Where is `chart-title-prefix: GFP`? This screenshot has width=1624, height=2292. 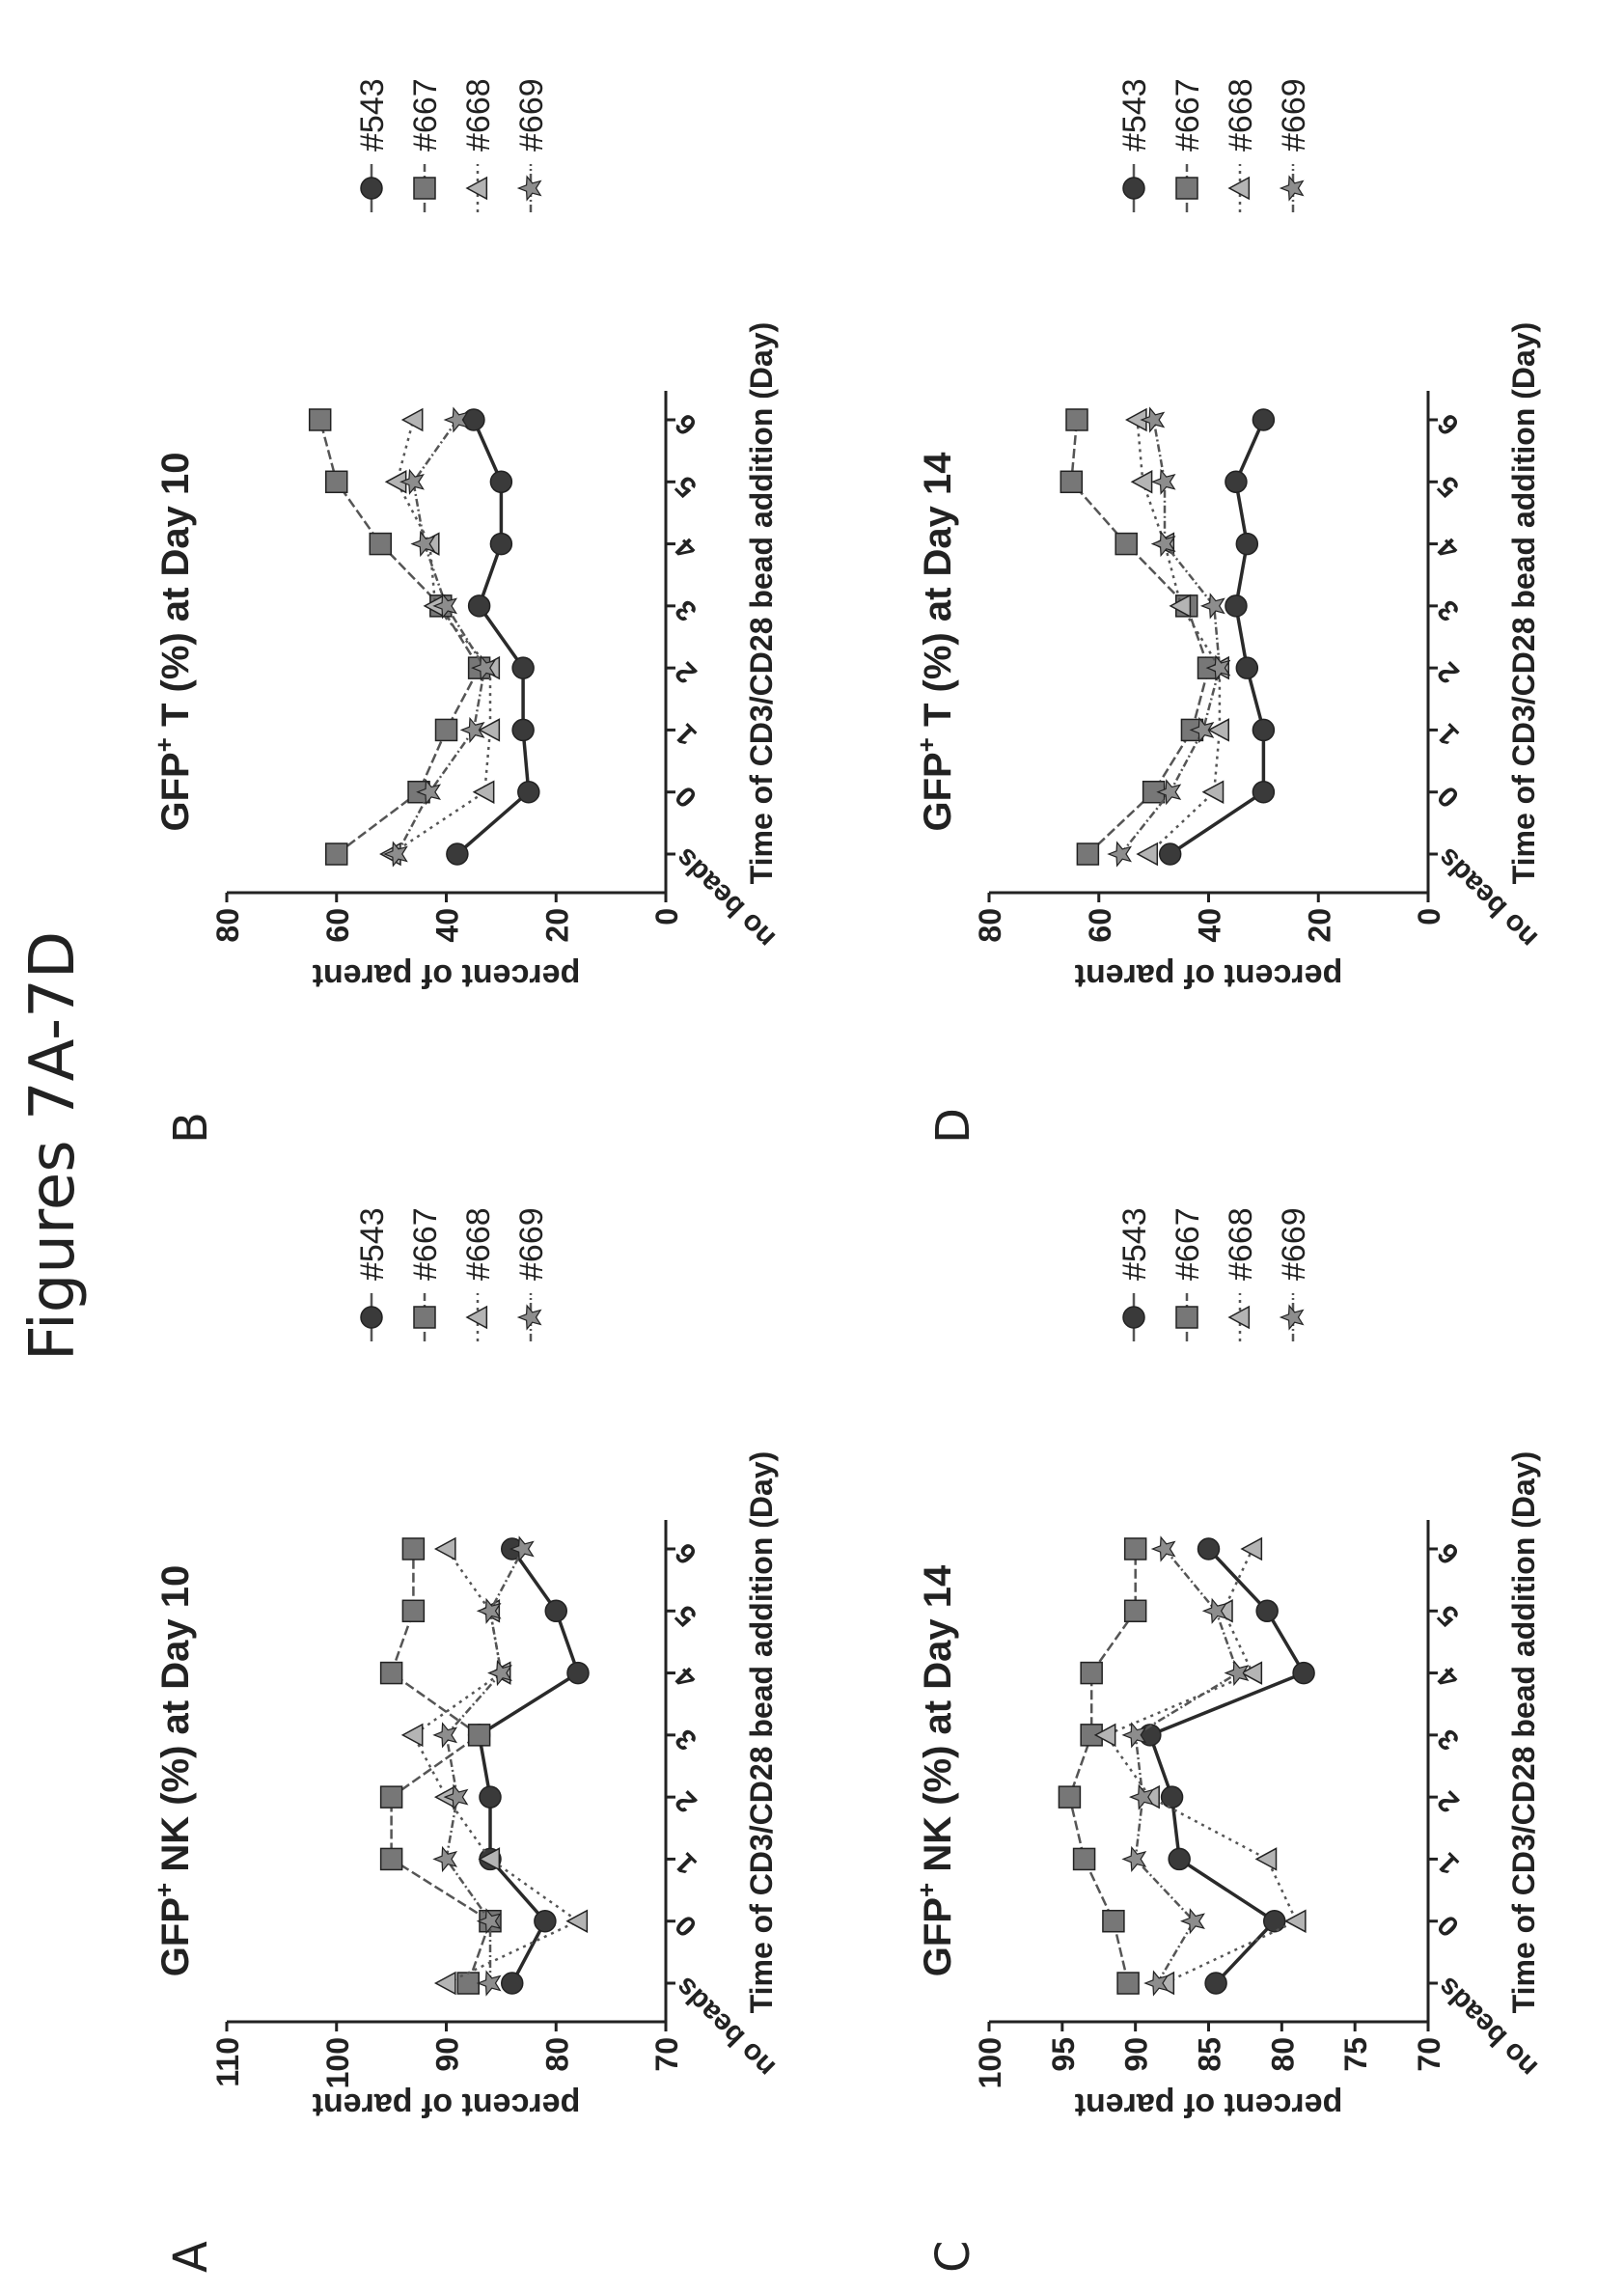 chart-title-prefix: GFP is located at coordinates (176, 791).